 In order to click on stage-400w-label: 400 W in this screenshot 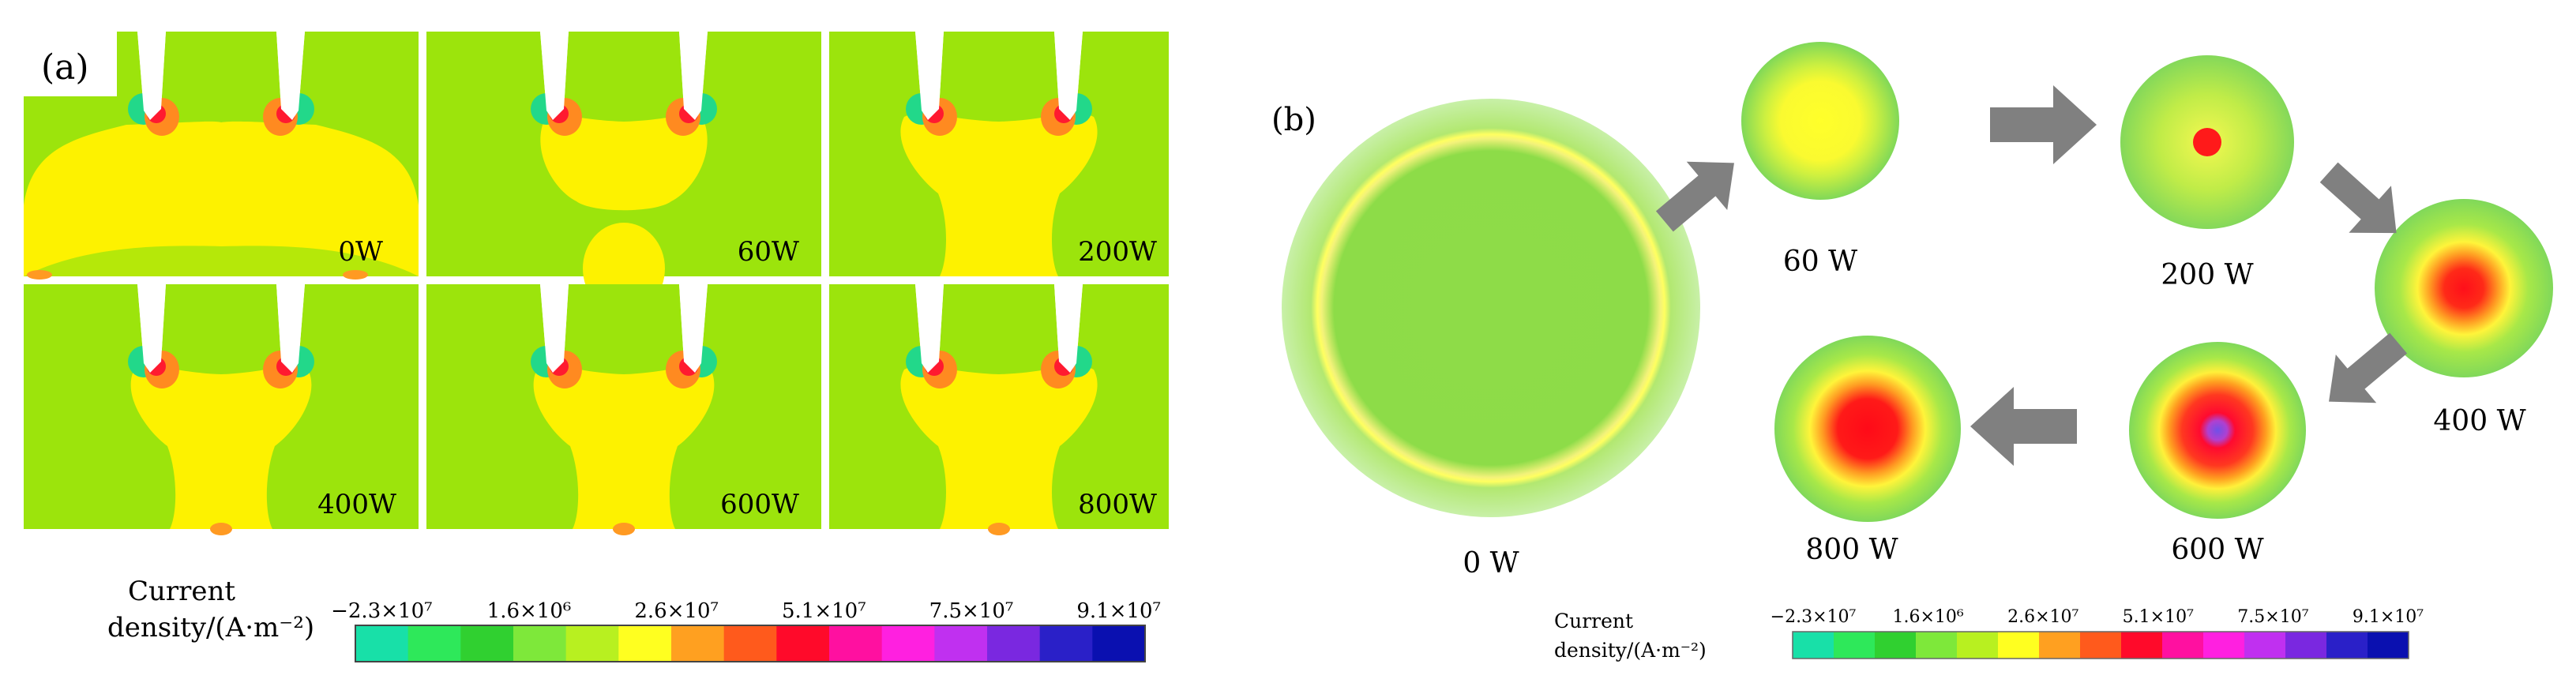, I will do `click(2479, 421)`.